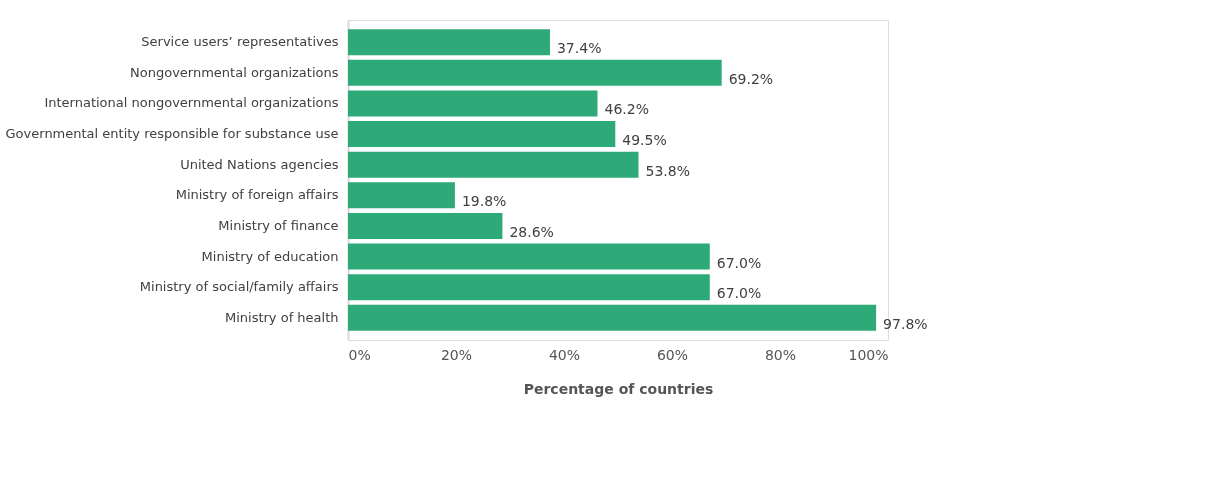  I want to click on x-tick-label: 100%, so click(868, 354).